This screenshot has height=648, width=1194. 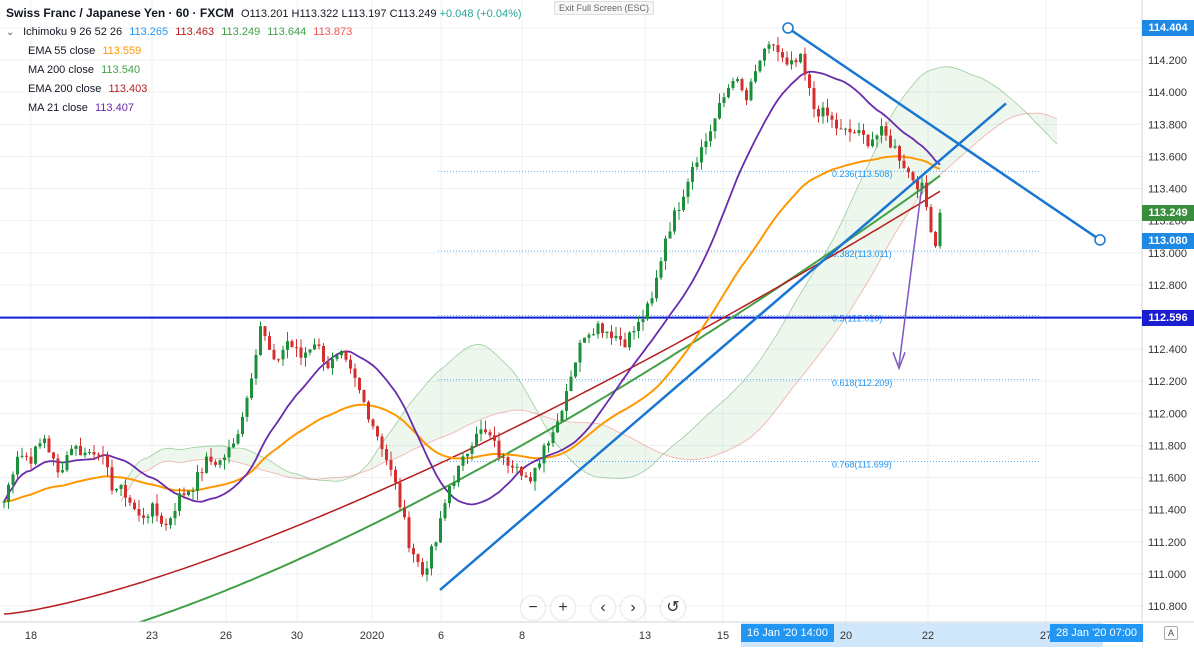 What do you see at coordinates (633, 608) in the screenshot?
I see `scroll-forward-button: ›` at bounding box center [633, 608].